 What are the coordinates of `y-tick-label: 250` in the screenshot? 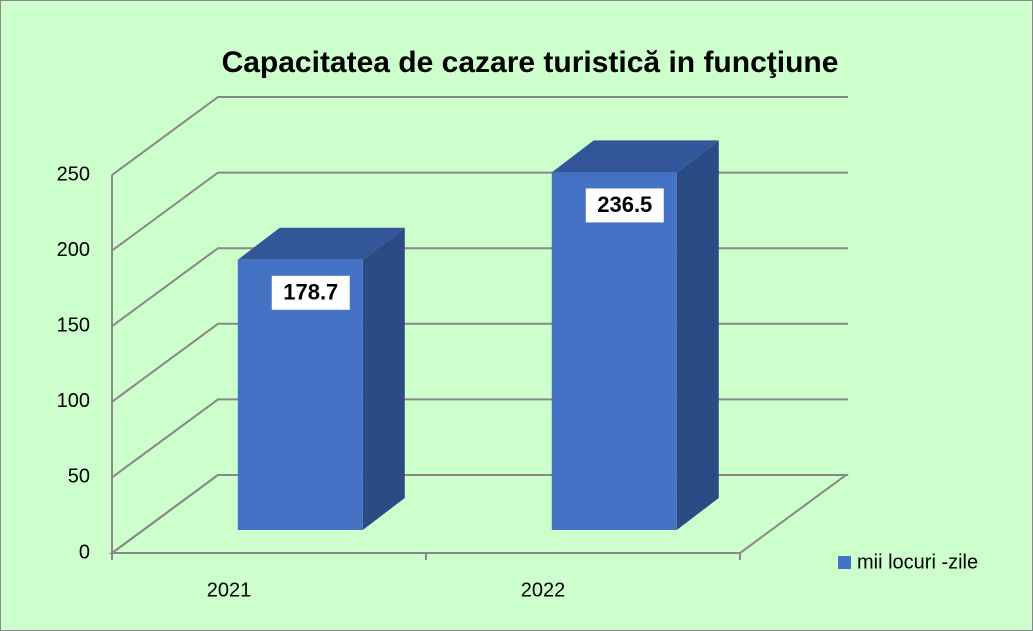 It's located at (73, 174).